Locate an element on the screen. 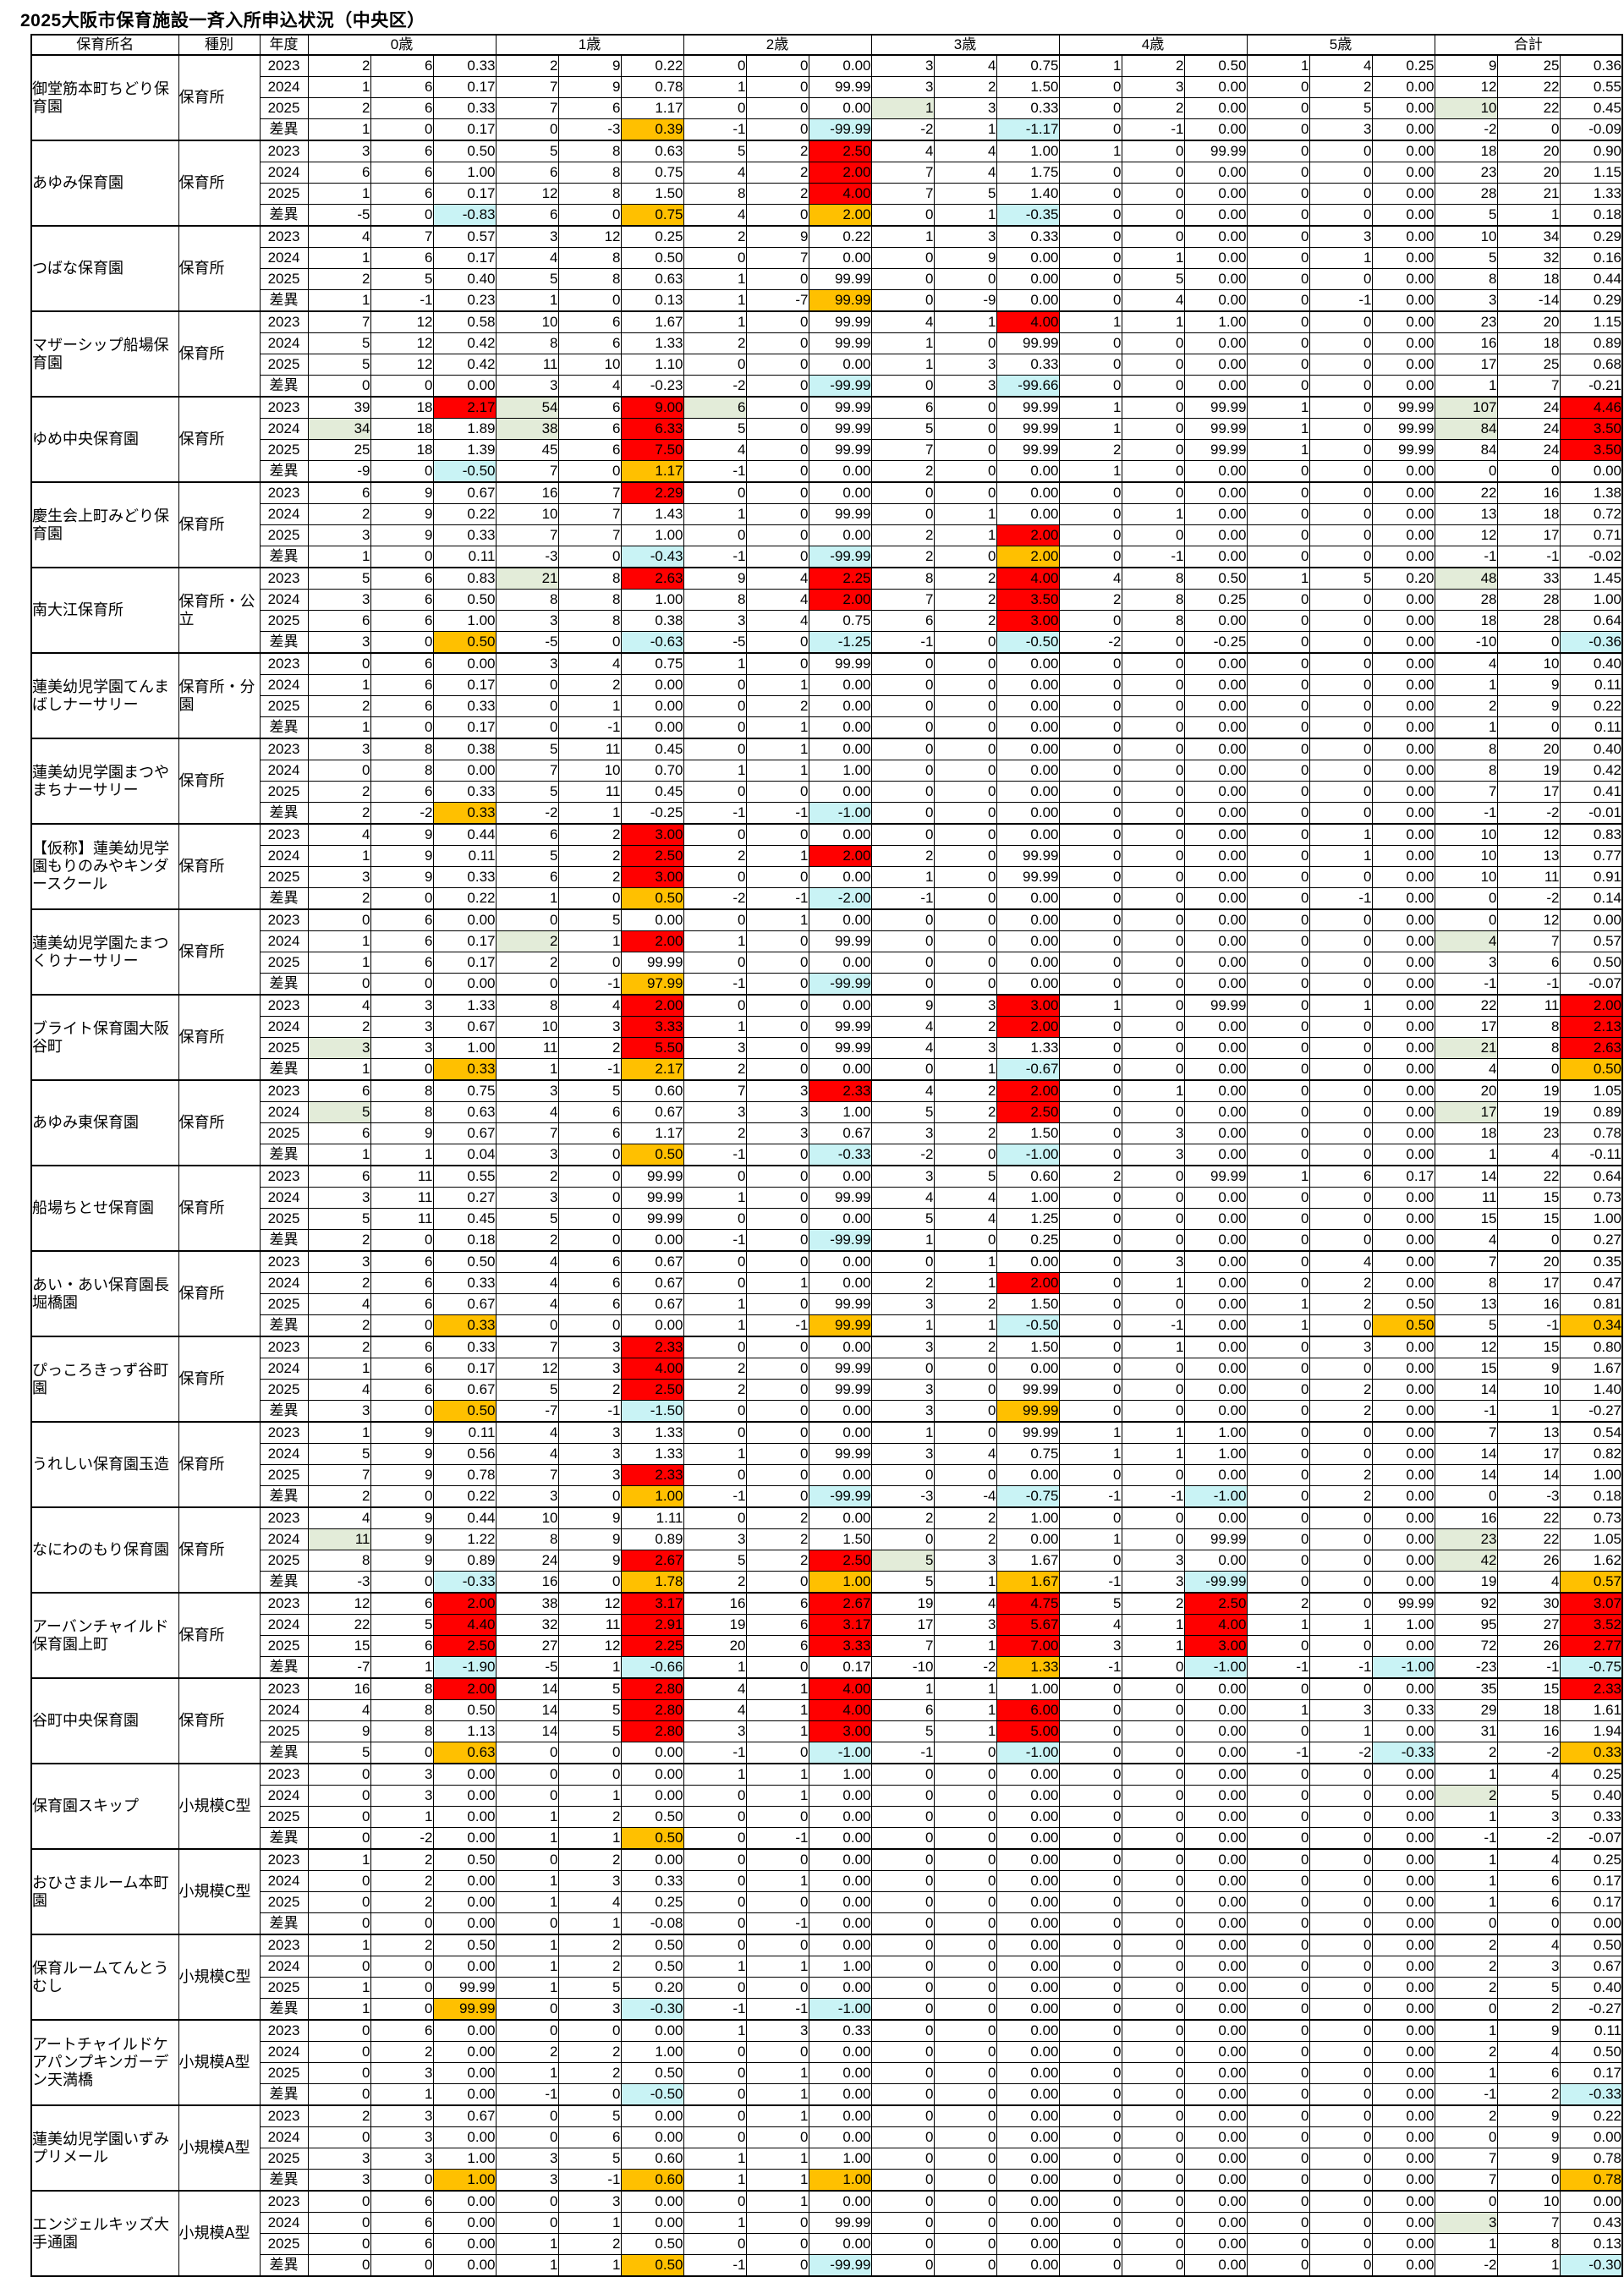  cell-age1-applicants: 14 is located at coordinates (527, 1688).